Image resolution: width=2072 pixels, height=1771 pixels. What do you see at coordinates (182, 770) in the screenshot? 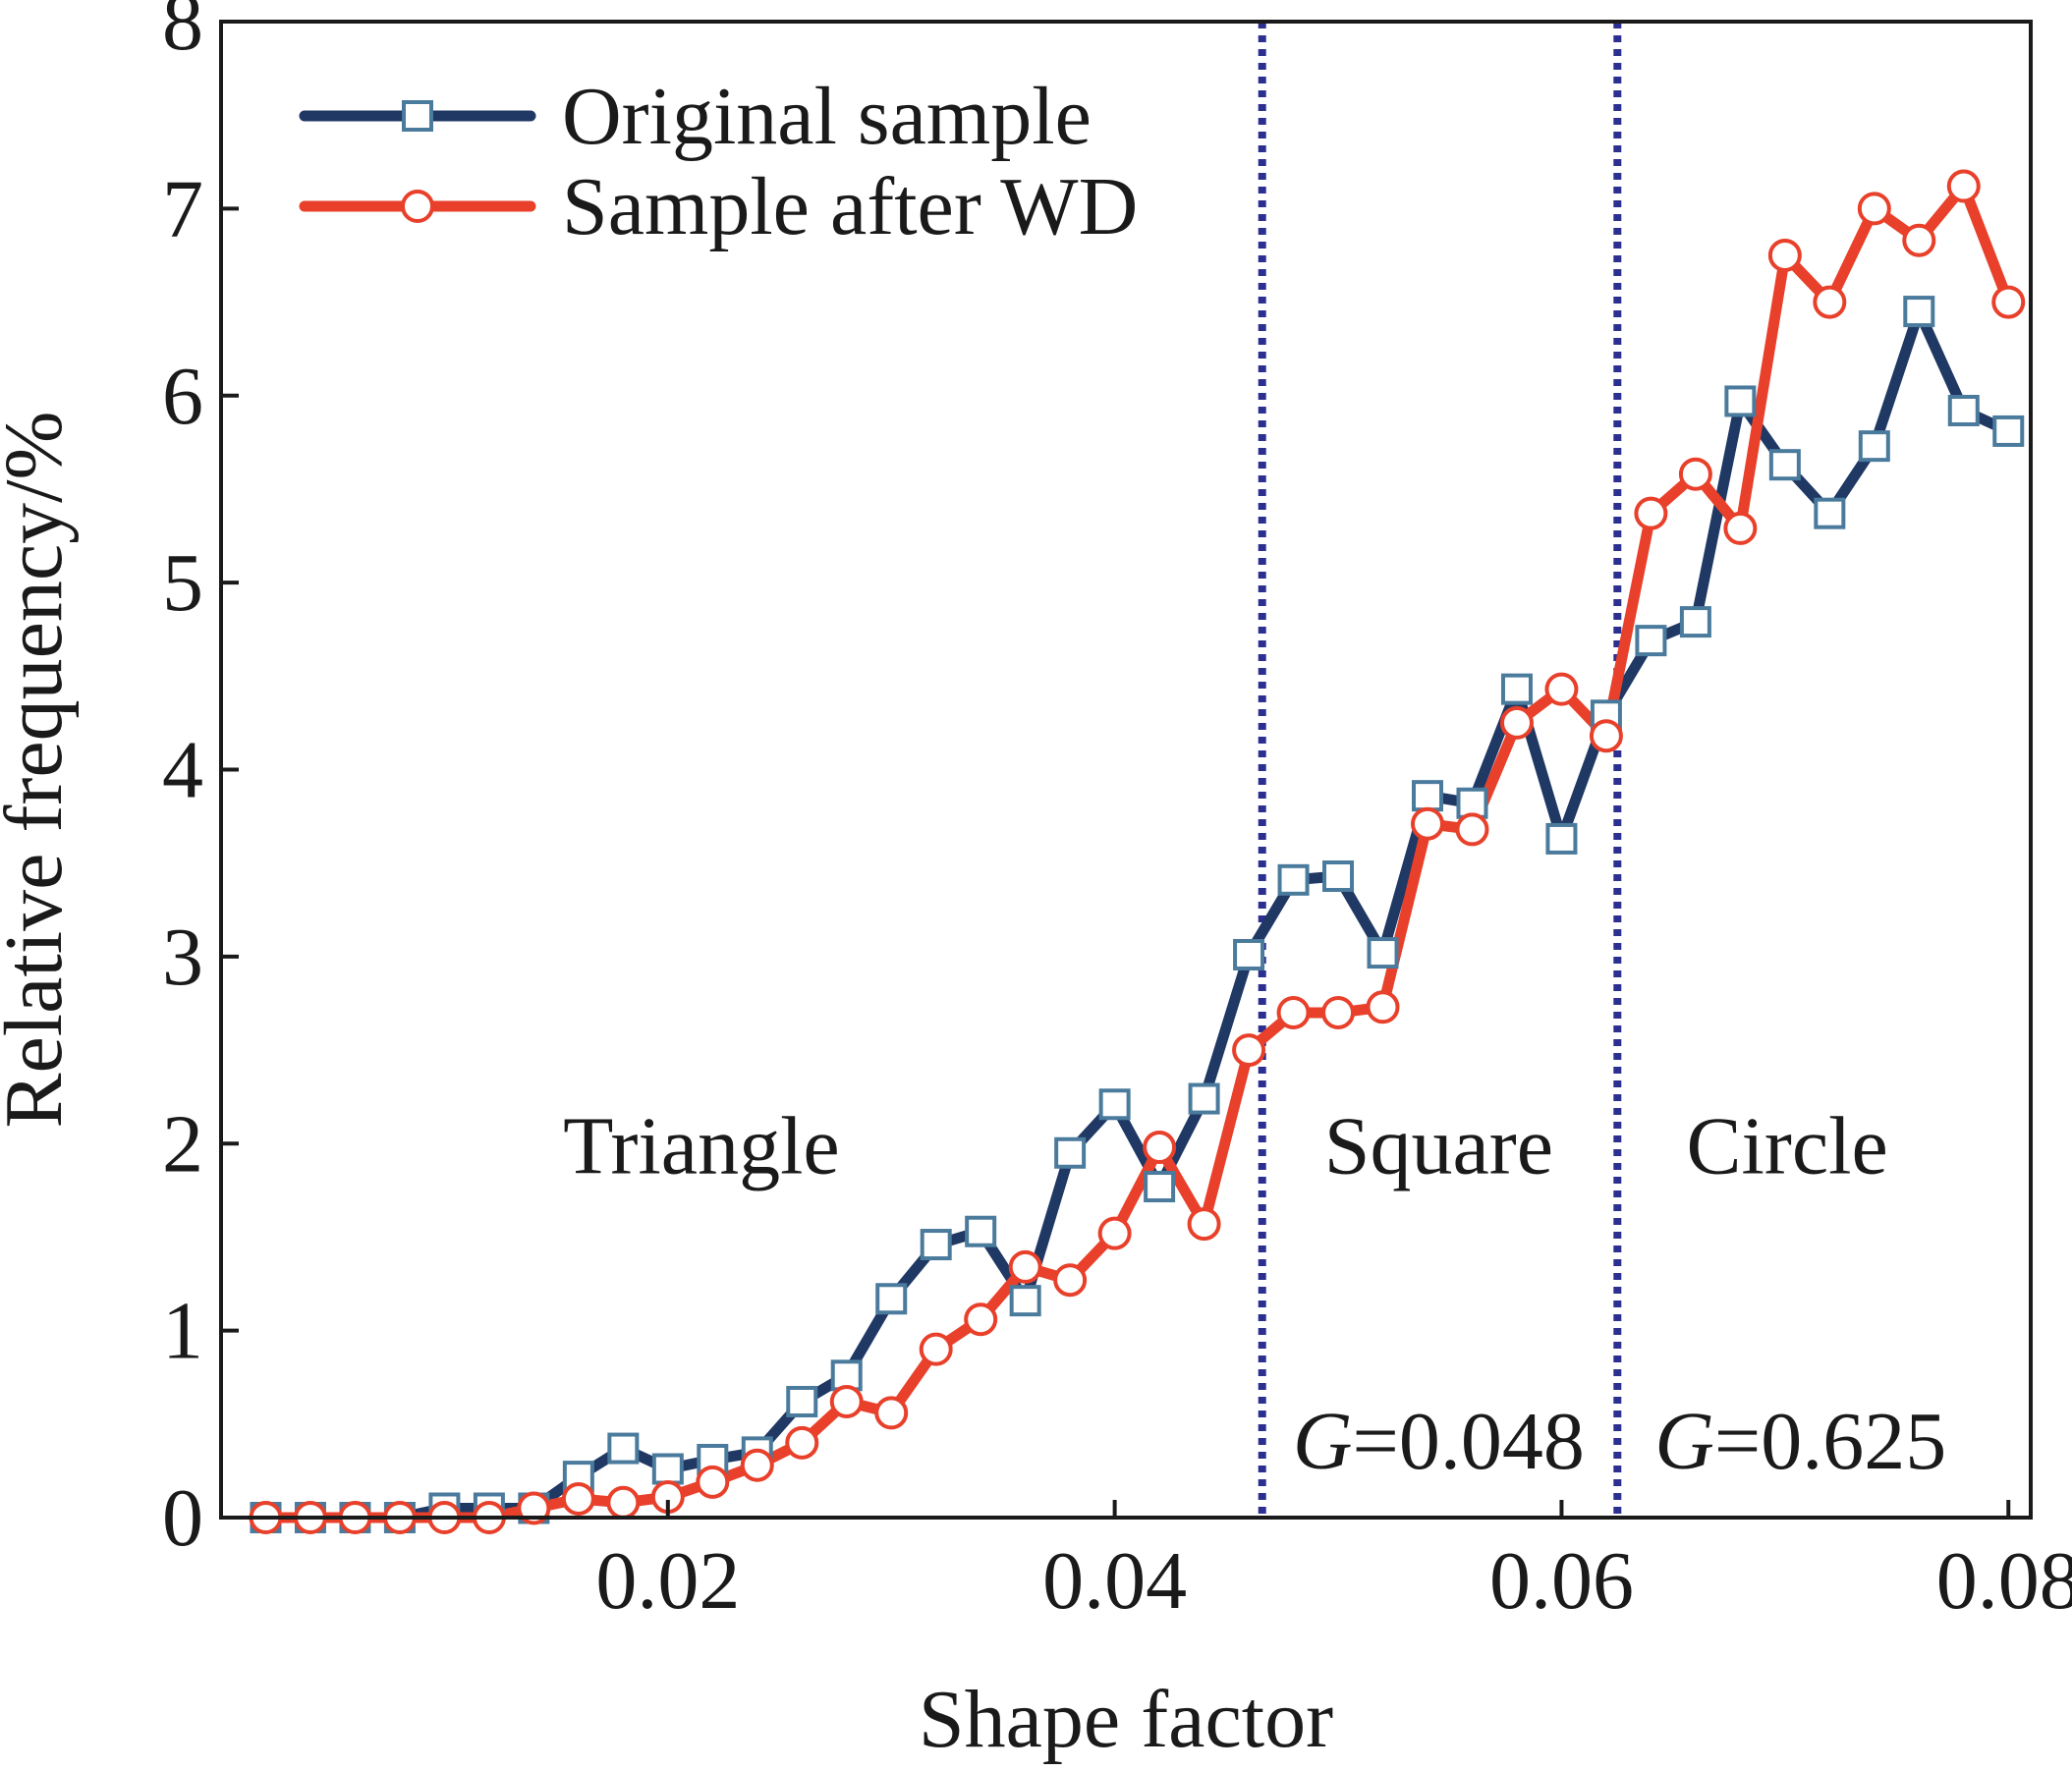
I see `y-tick-label-5: 4` at bounding box center [182, 770].